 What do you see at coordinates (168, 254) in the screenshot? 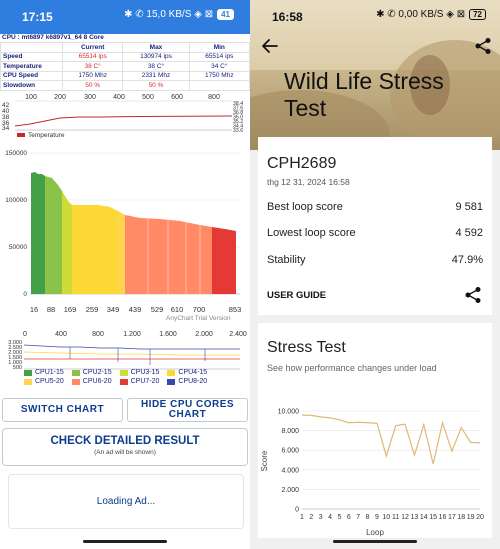
I see `core-area-cpu6` at bounding box center [168, 254].